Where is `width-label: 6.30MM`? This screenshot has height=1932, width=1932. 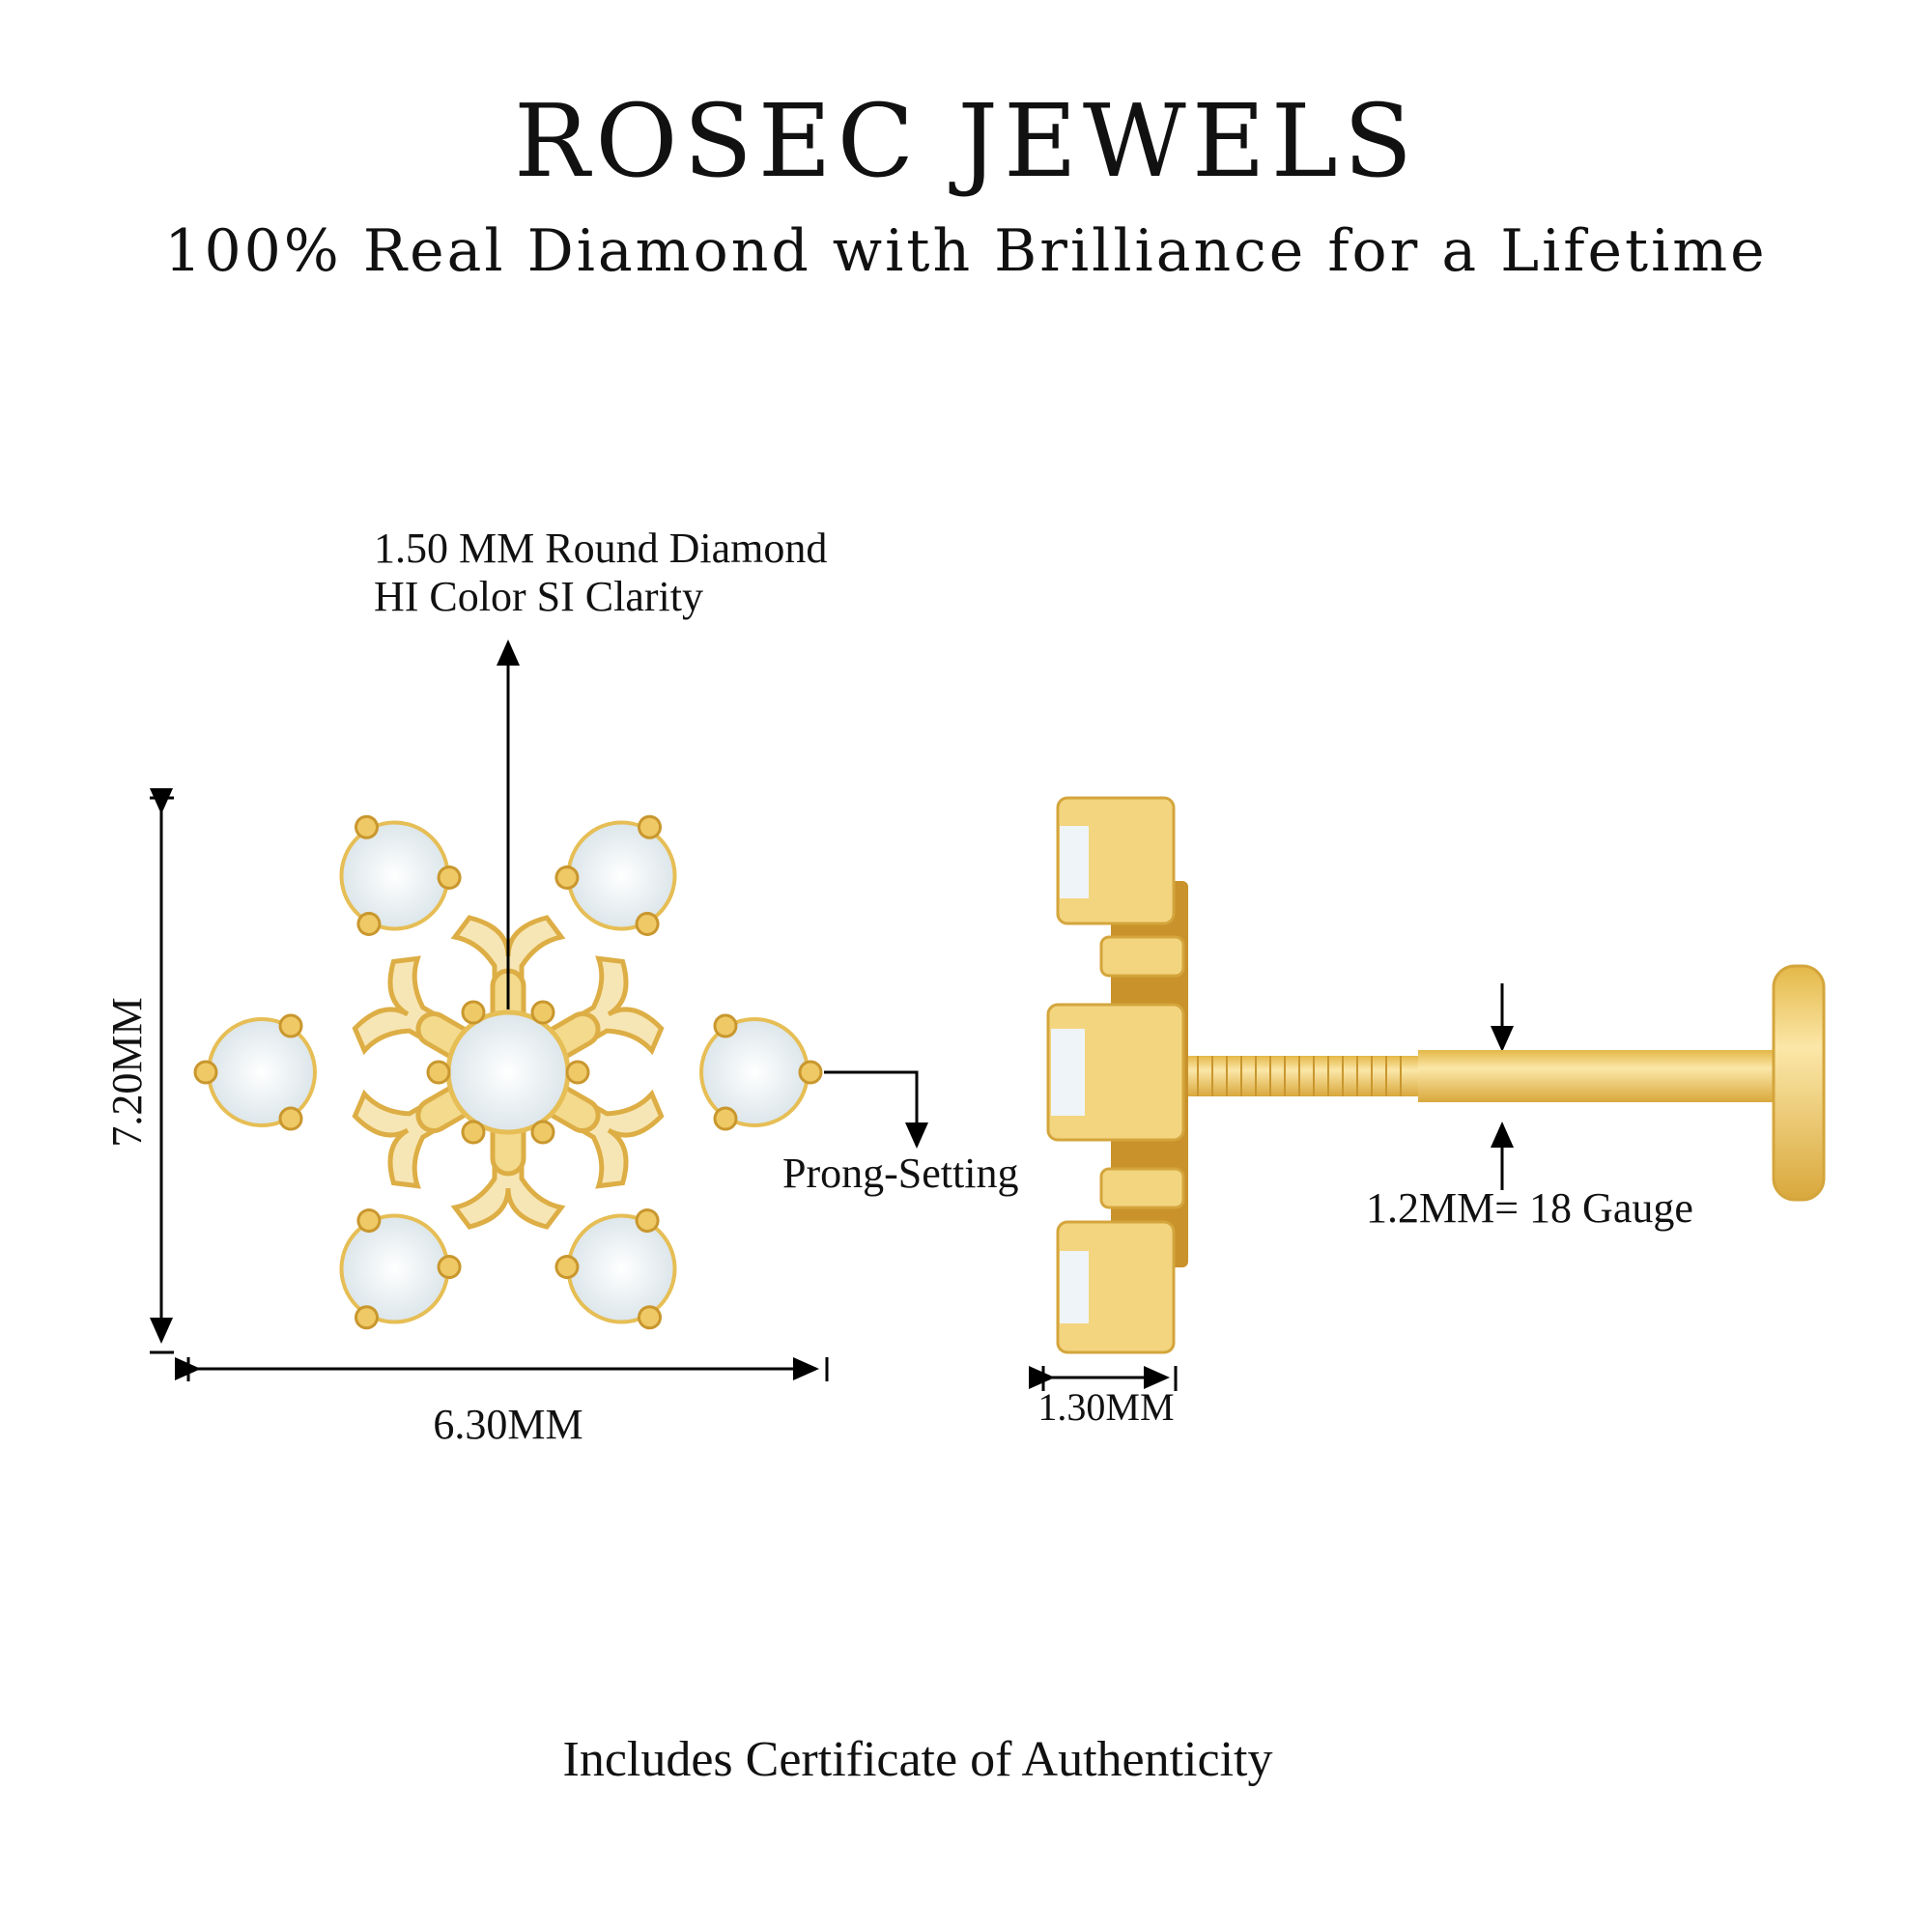 width-label: 6.30MM is located at coordinates (508, 1424).